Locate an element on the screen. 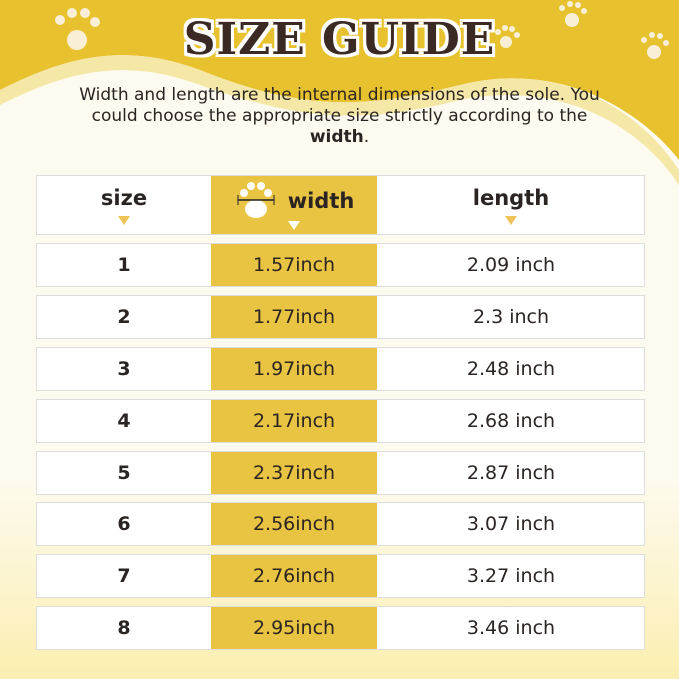  table-row: 2 1.77inch 2.3 inch is located at coordinates (340, 317).